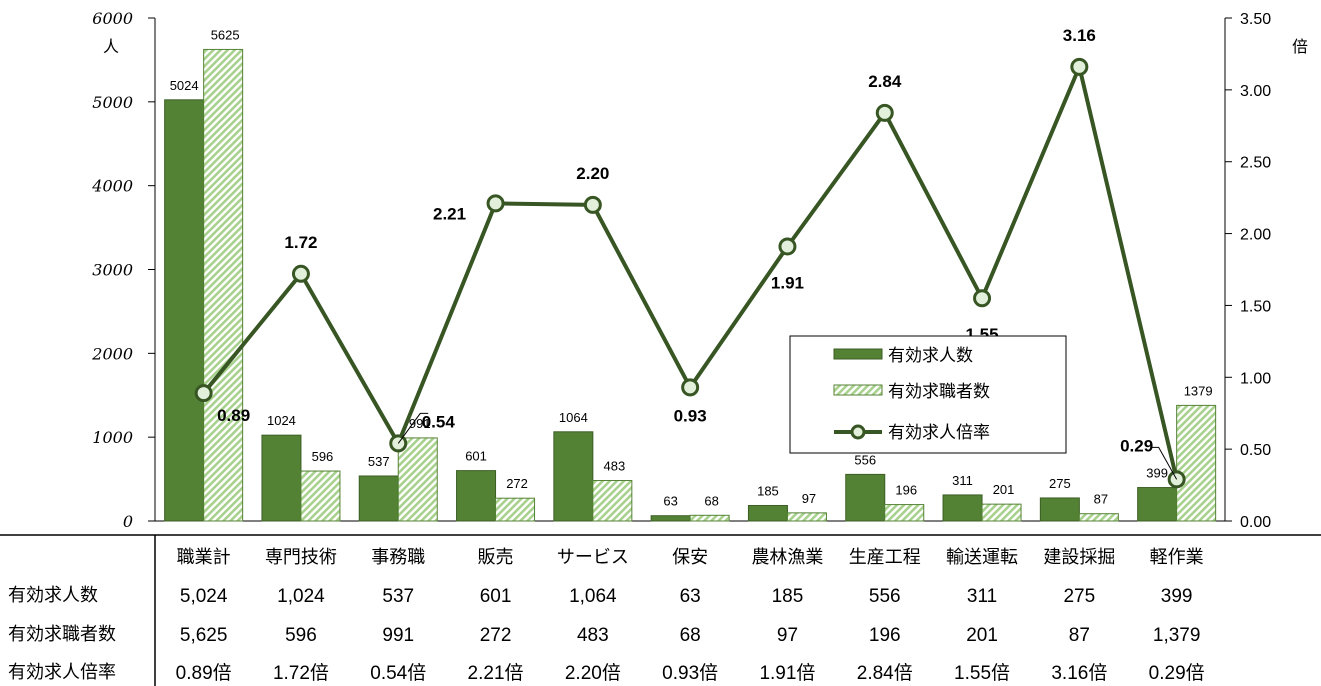 Image resolution: width=1321 pixels, height=686 pixels. Describe the element at coordinates (1101, 499) in the screenshot. I see `bar-applicants-label: 87` at that location.